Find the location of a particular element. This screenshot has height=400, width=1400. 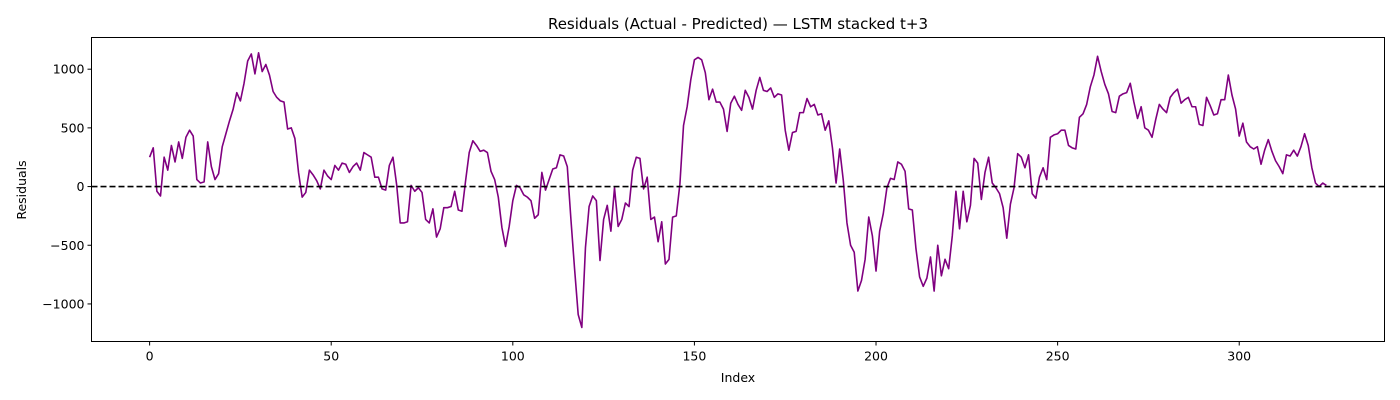

x-tick-label: 50 is located at coordinates (331, 356).